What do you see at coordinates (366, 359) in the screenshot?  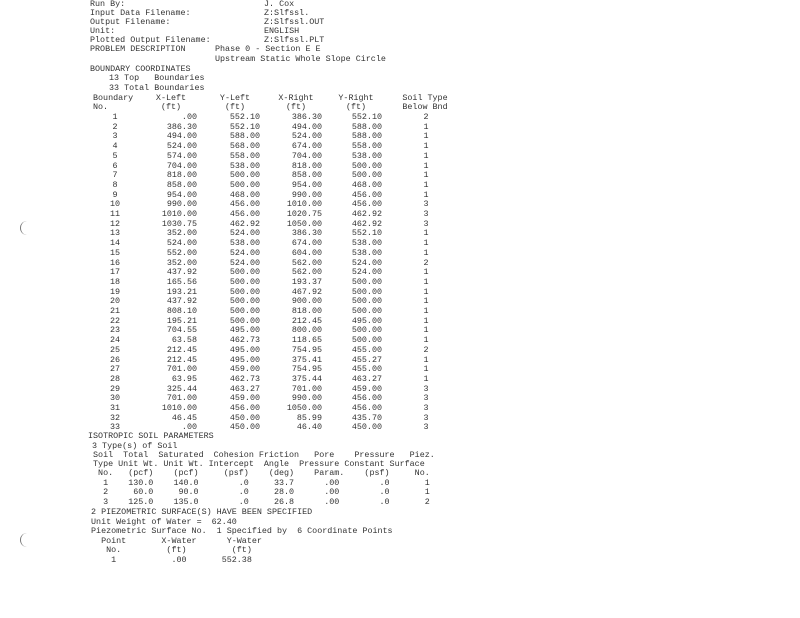 I see `table-cell: 455.27` at bounding box center [366, 359].